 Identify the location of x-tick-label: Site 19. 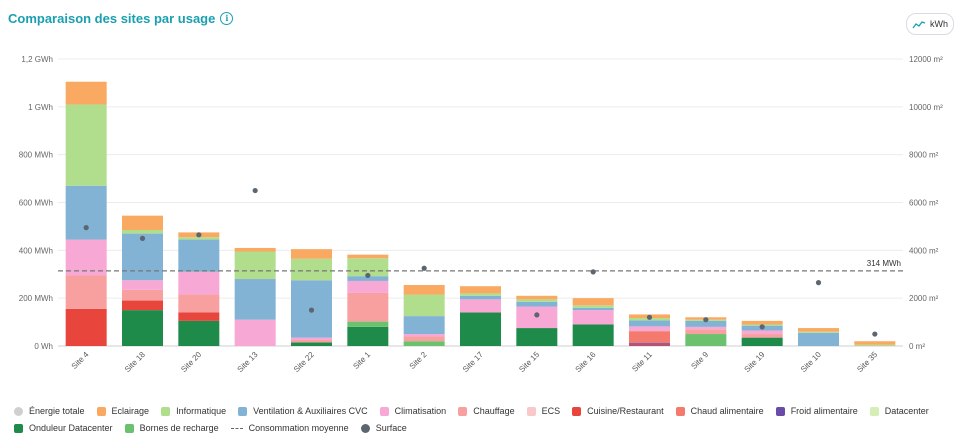
(755, 362).